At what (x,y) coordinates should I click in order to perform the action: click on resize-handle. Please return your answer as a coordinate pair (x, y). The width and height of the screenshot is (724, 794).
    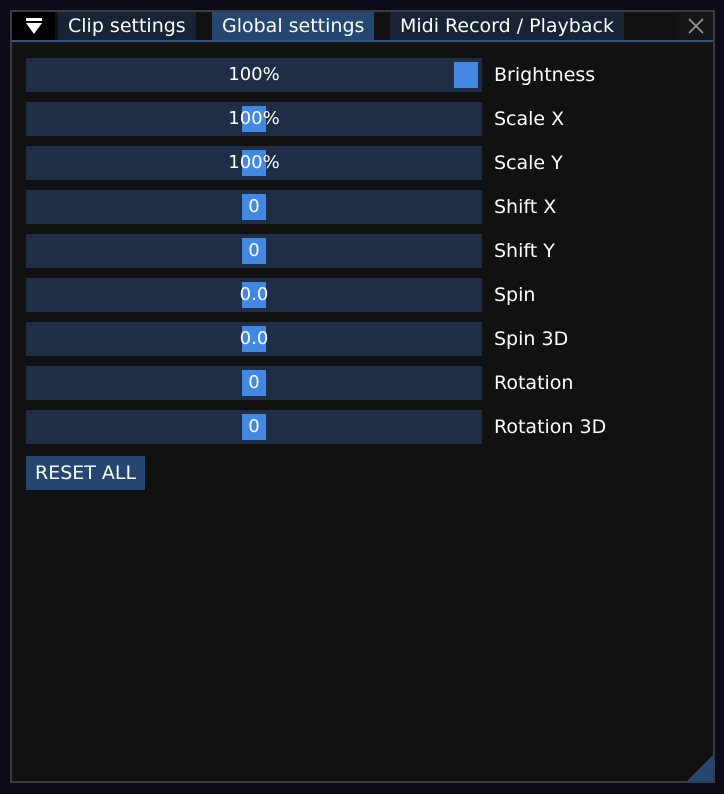
    Looking at the image, I should click on (700, 768).